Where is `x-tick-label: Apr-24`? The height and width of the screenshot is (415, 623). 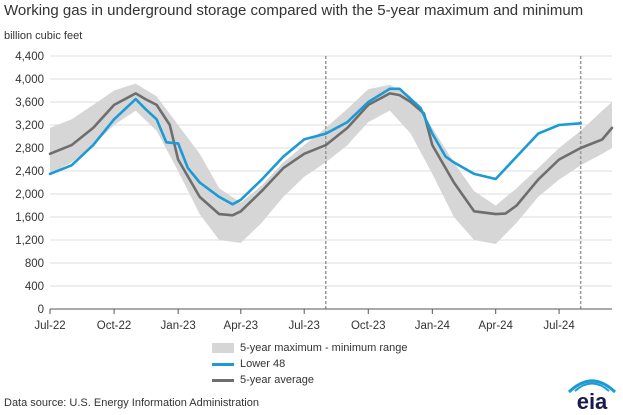 x-tick-label: Apr-24 is located at coordinates (495, 326).